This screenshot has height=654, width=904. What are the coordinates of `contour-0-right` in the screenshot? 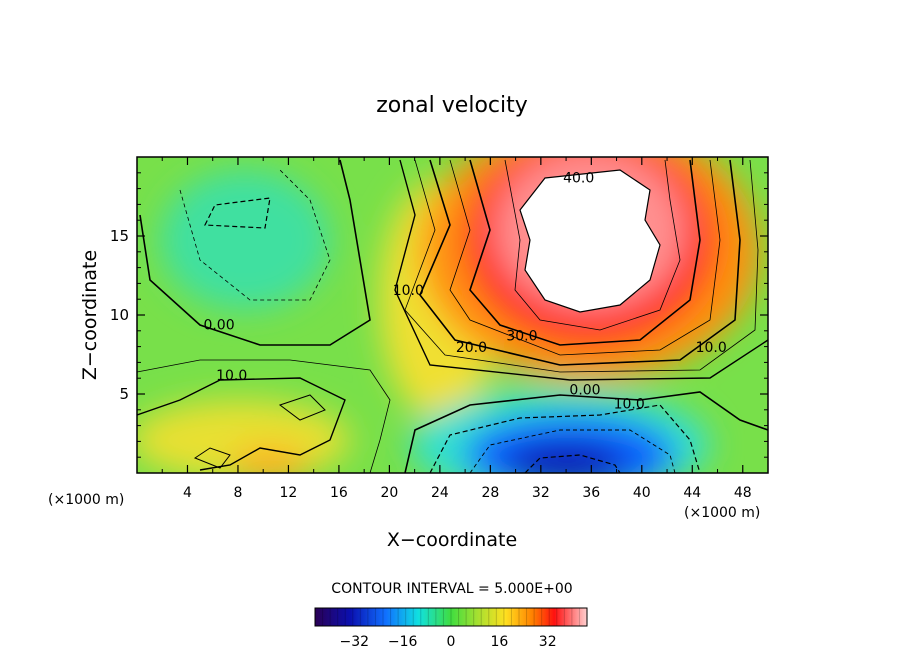 It's located at (586, 432).